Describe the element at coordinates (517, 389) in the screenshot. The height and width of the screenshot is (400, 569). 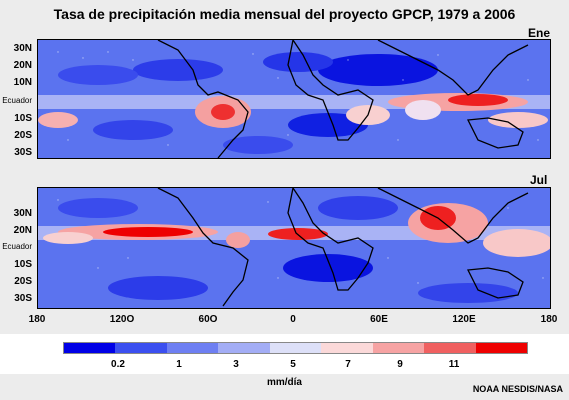
I see `credit-text: NOAA NESDIS/NASA` at that location.